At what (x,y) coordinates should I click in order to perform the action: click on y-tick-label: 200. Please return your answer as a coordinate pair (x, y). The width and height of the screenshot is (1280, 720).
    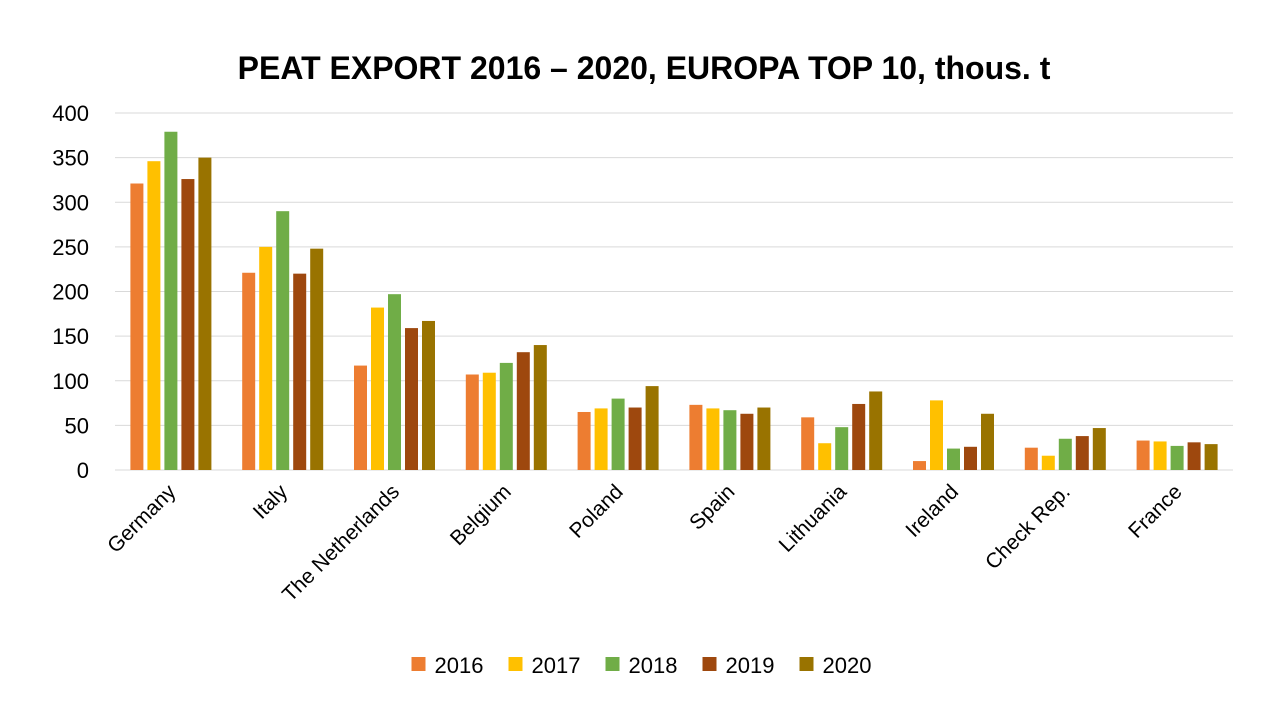
    Looking at the image, I should click on (70, 292).